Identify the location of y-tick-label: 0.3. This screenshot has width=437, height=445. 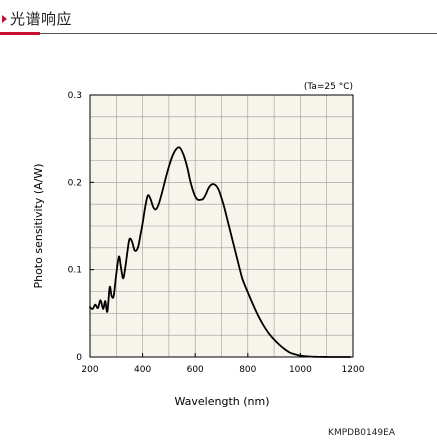
(75, 96).